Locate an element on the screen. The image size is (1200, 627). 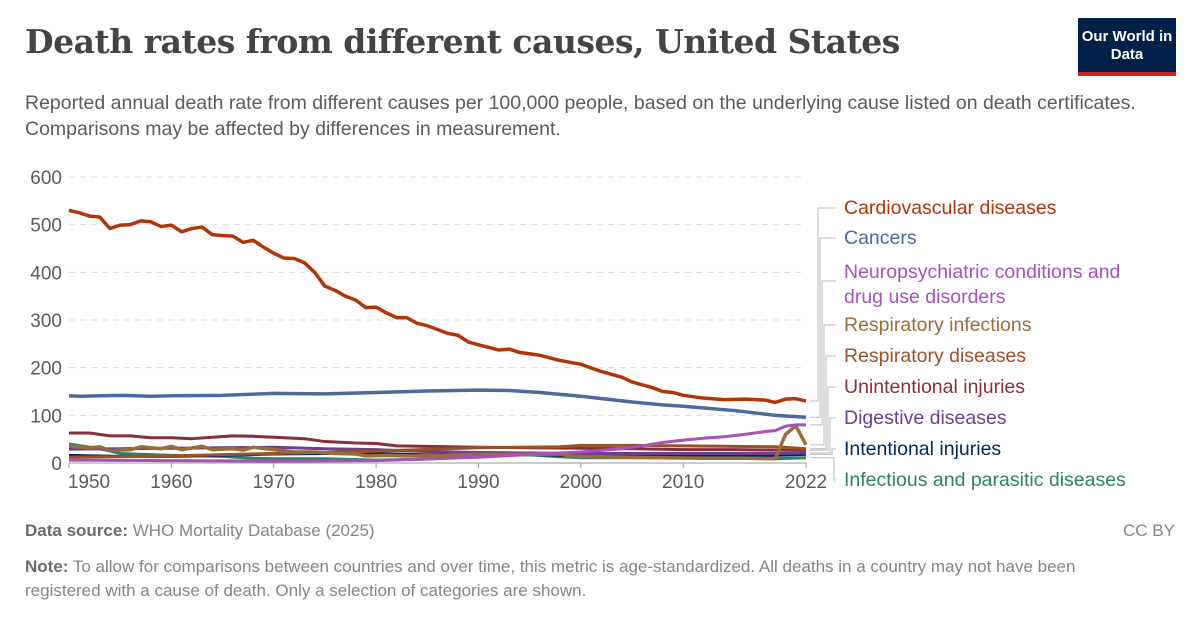
series-label-line: drug use disorders is located at coordinates (925, 297).